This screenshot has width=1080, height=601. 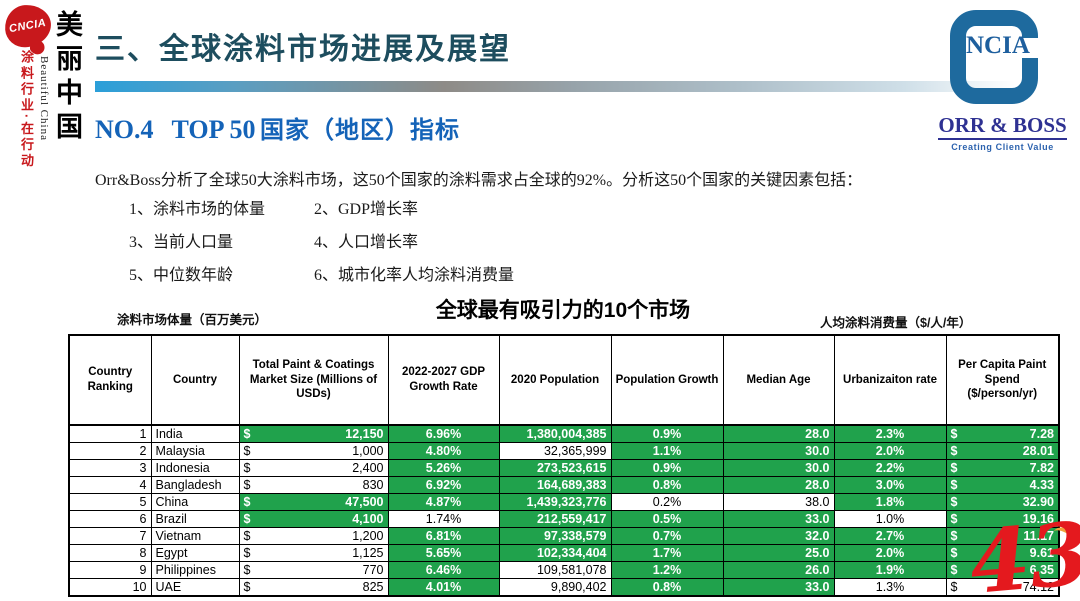 I want to click on cell-rank: 7, so click(x=110, y=536).